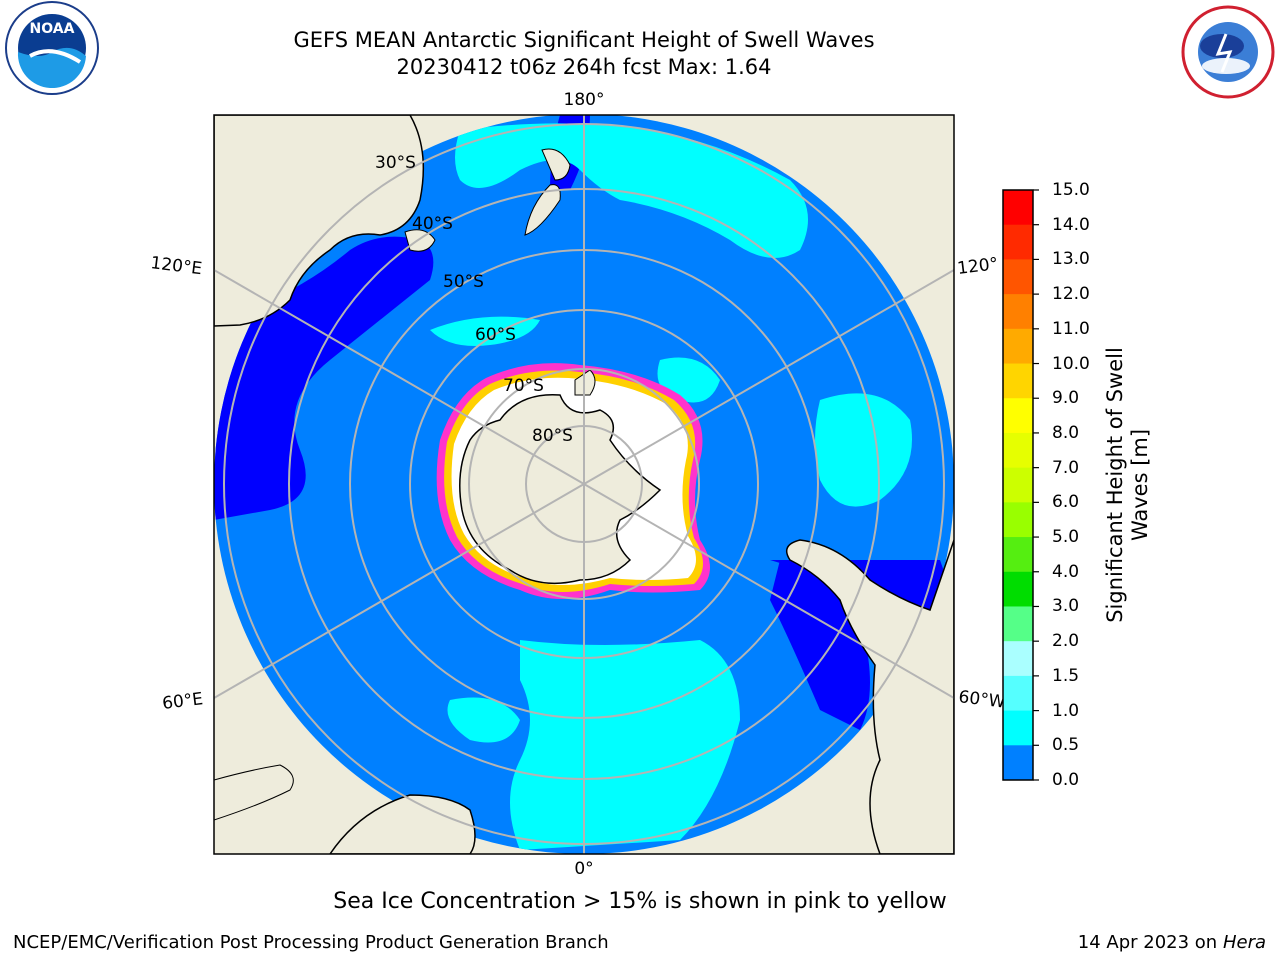 The image size is (1280, 960). I want to click on colorbar-label-line2: Waves [m], so click(1140, 485).